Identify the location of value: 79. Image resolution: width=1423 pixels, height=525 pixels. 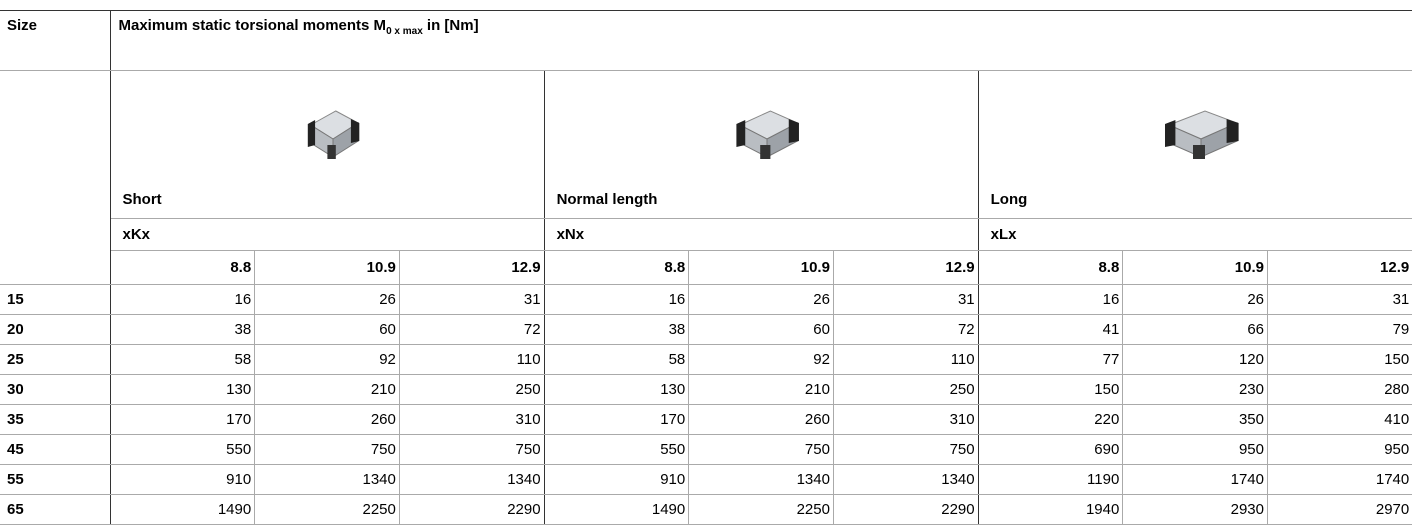
(1340, 329).